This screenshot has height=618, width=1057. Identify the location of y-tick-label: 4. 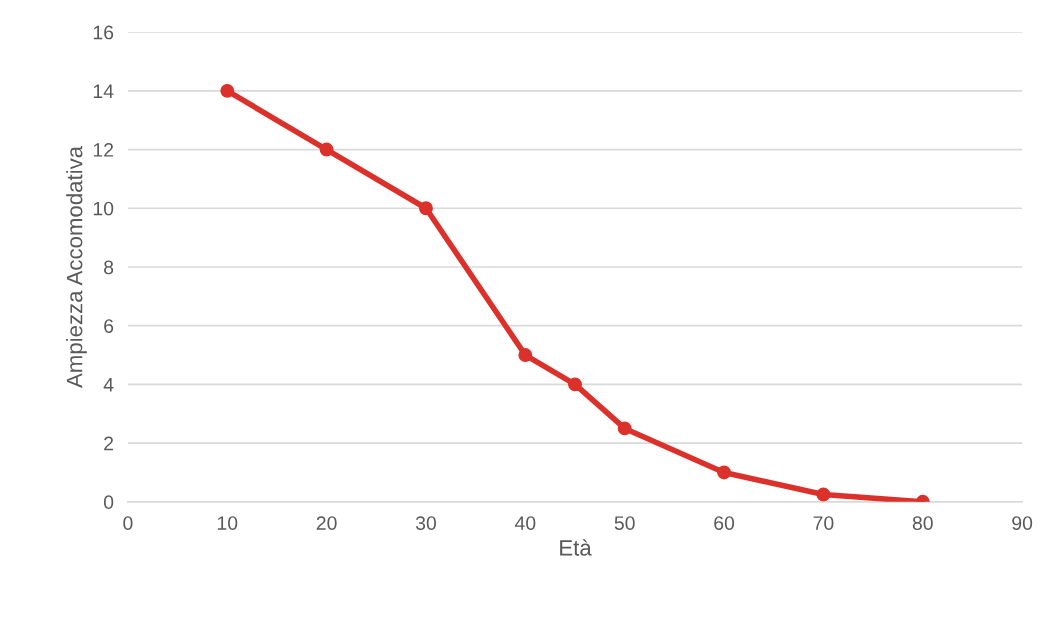
(108, 385).